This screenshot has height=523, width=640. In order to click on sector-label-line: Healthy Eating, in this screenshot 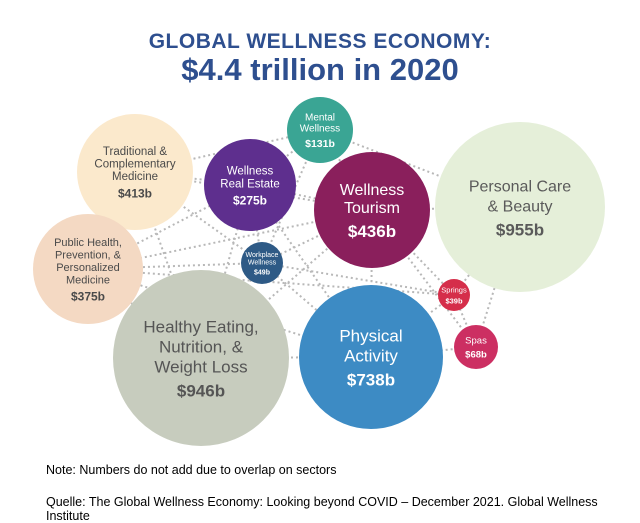, I will do `click(200, 327)`.